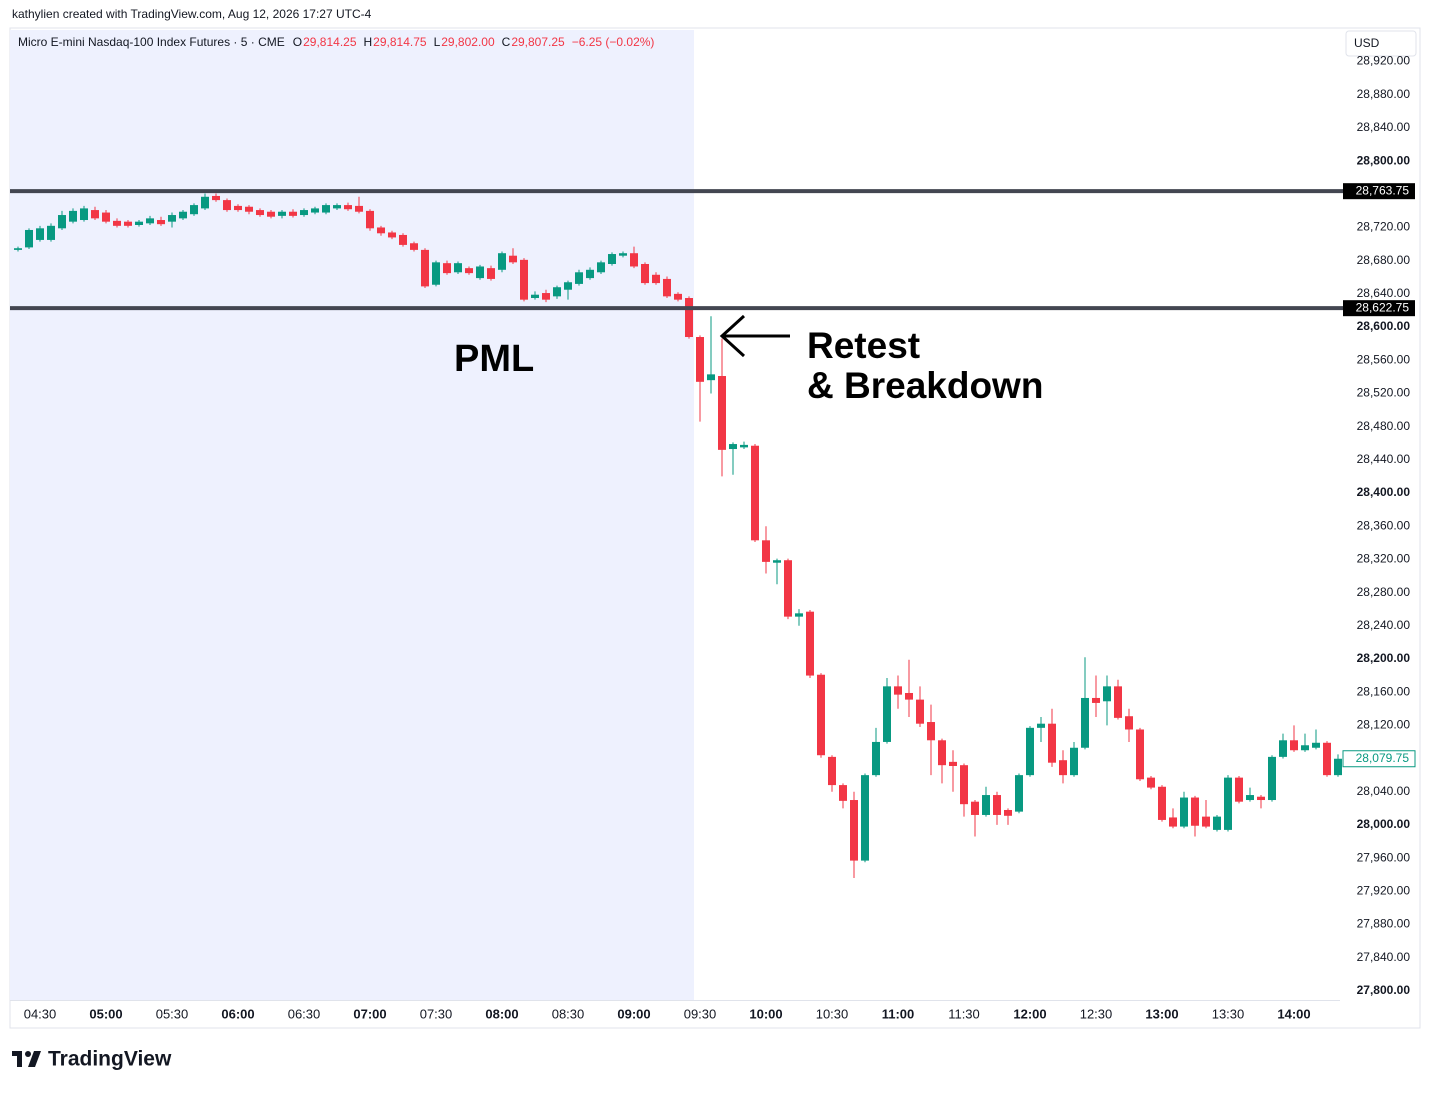 This screenshot has height=1094, width=1431. Describe the element at coordinates (330, 42) in the screenshot. I see `legend-value: 29,814.25` at that location.